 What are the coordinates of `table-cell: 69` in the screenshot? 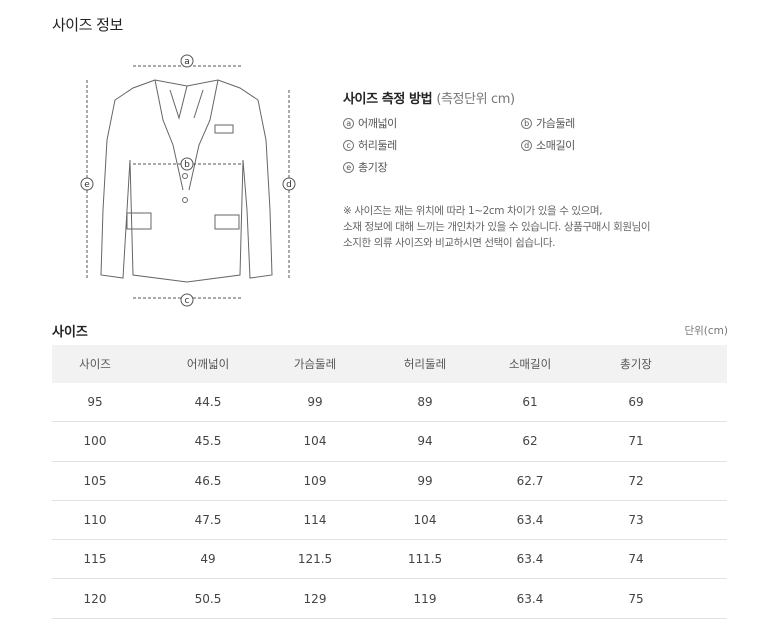 It's located at (636, 402).